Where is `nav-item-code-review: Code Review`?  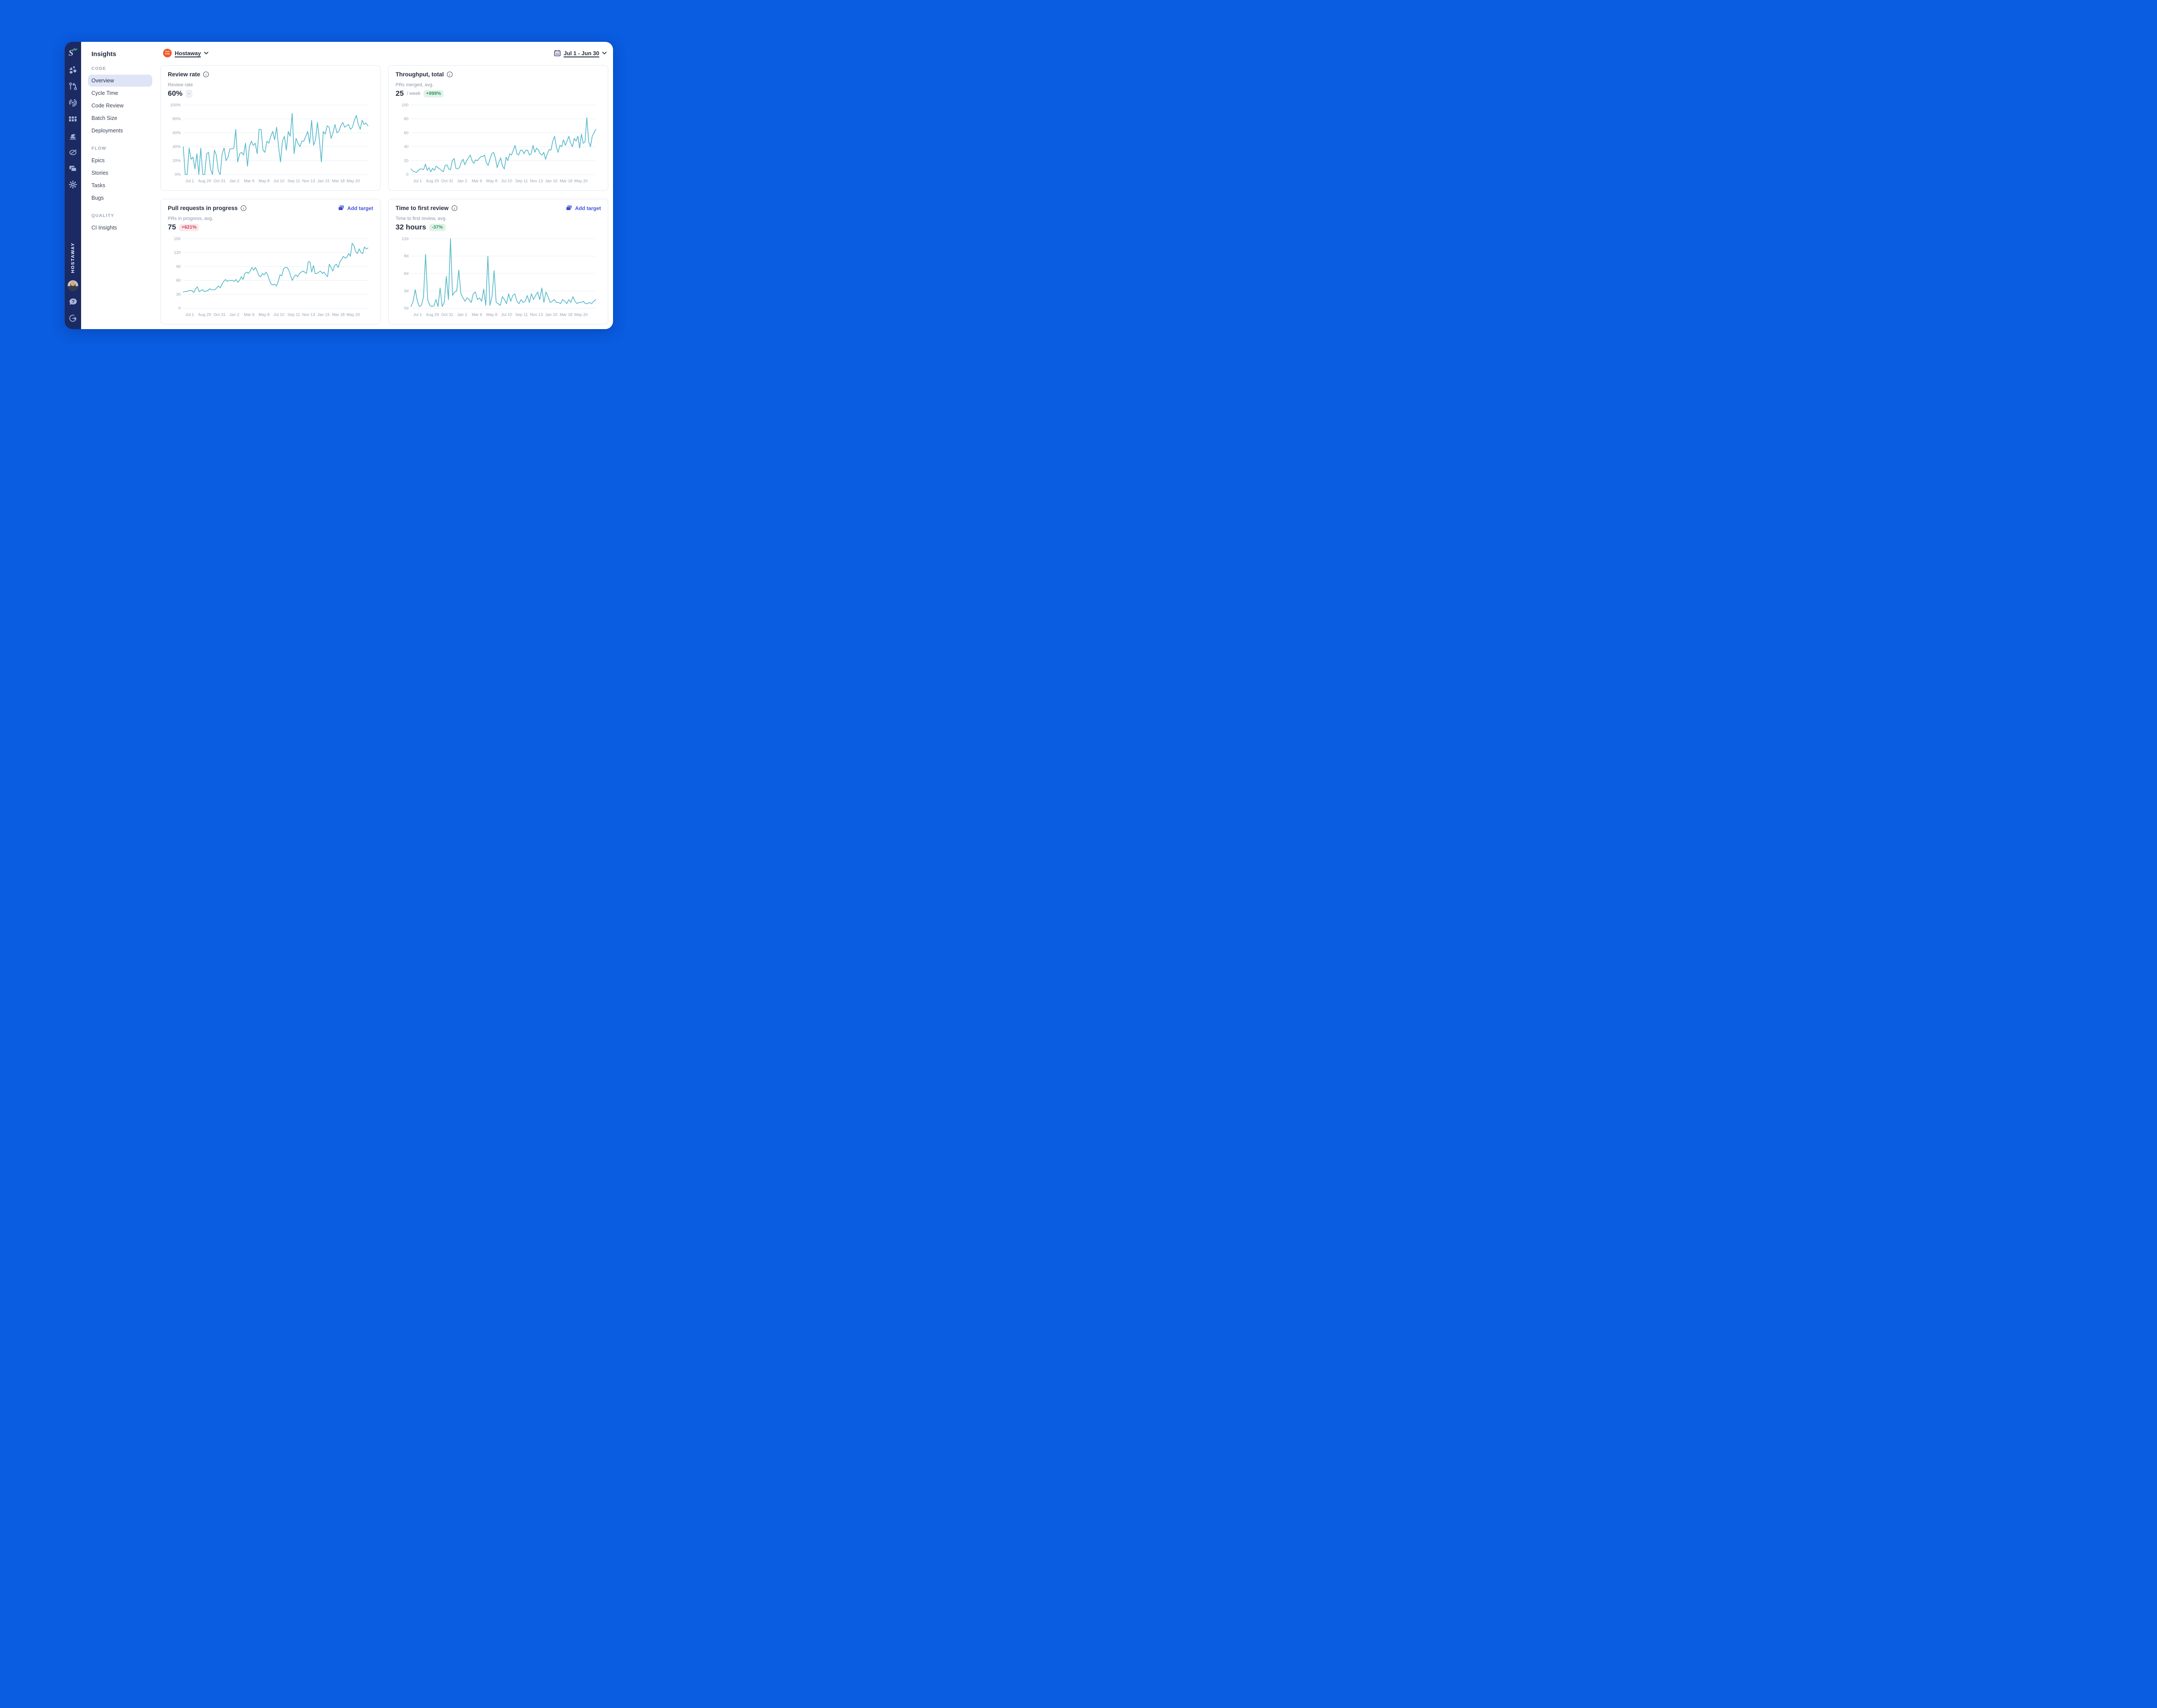 nav-item-code-review: Code Review is located at coordinates (107, 106).